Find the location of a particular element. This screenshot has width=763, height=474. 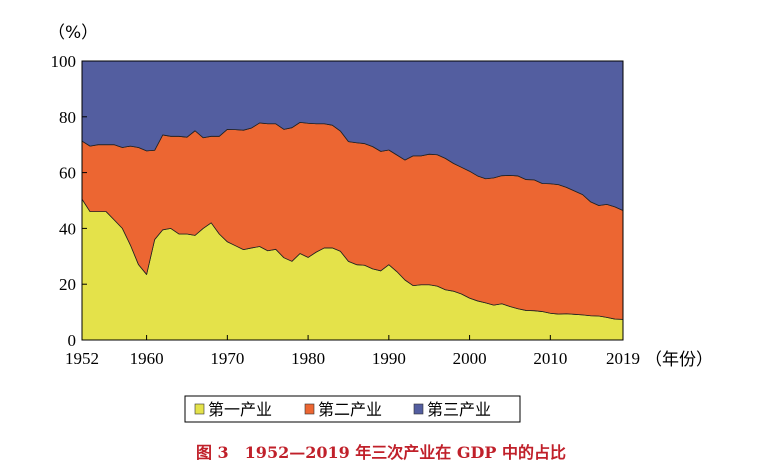

x-tick-label: 1952 is located at coordinates (82, 358).